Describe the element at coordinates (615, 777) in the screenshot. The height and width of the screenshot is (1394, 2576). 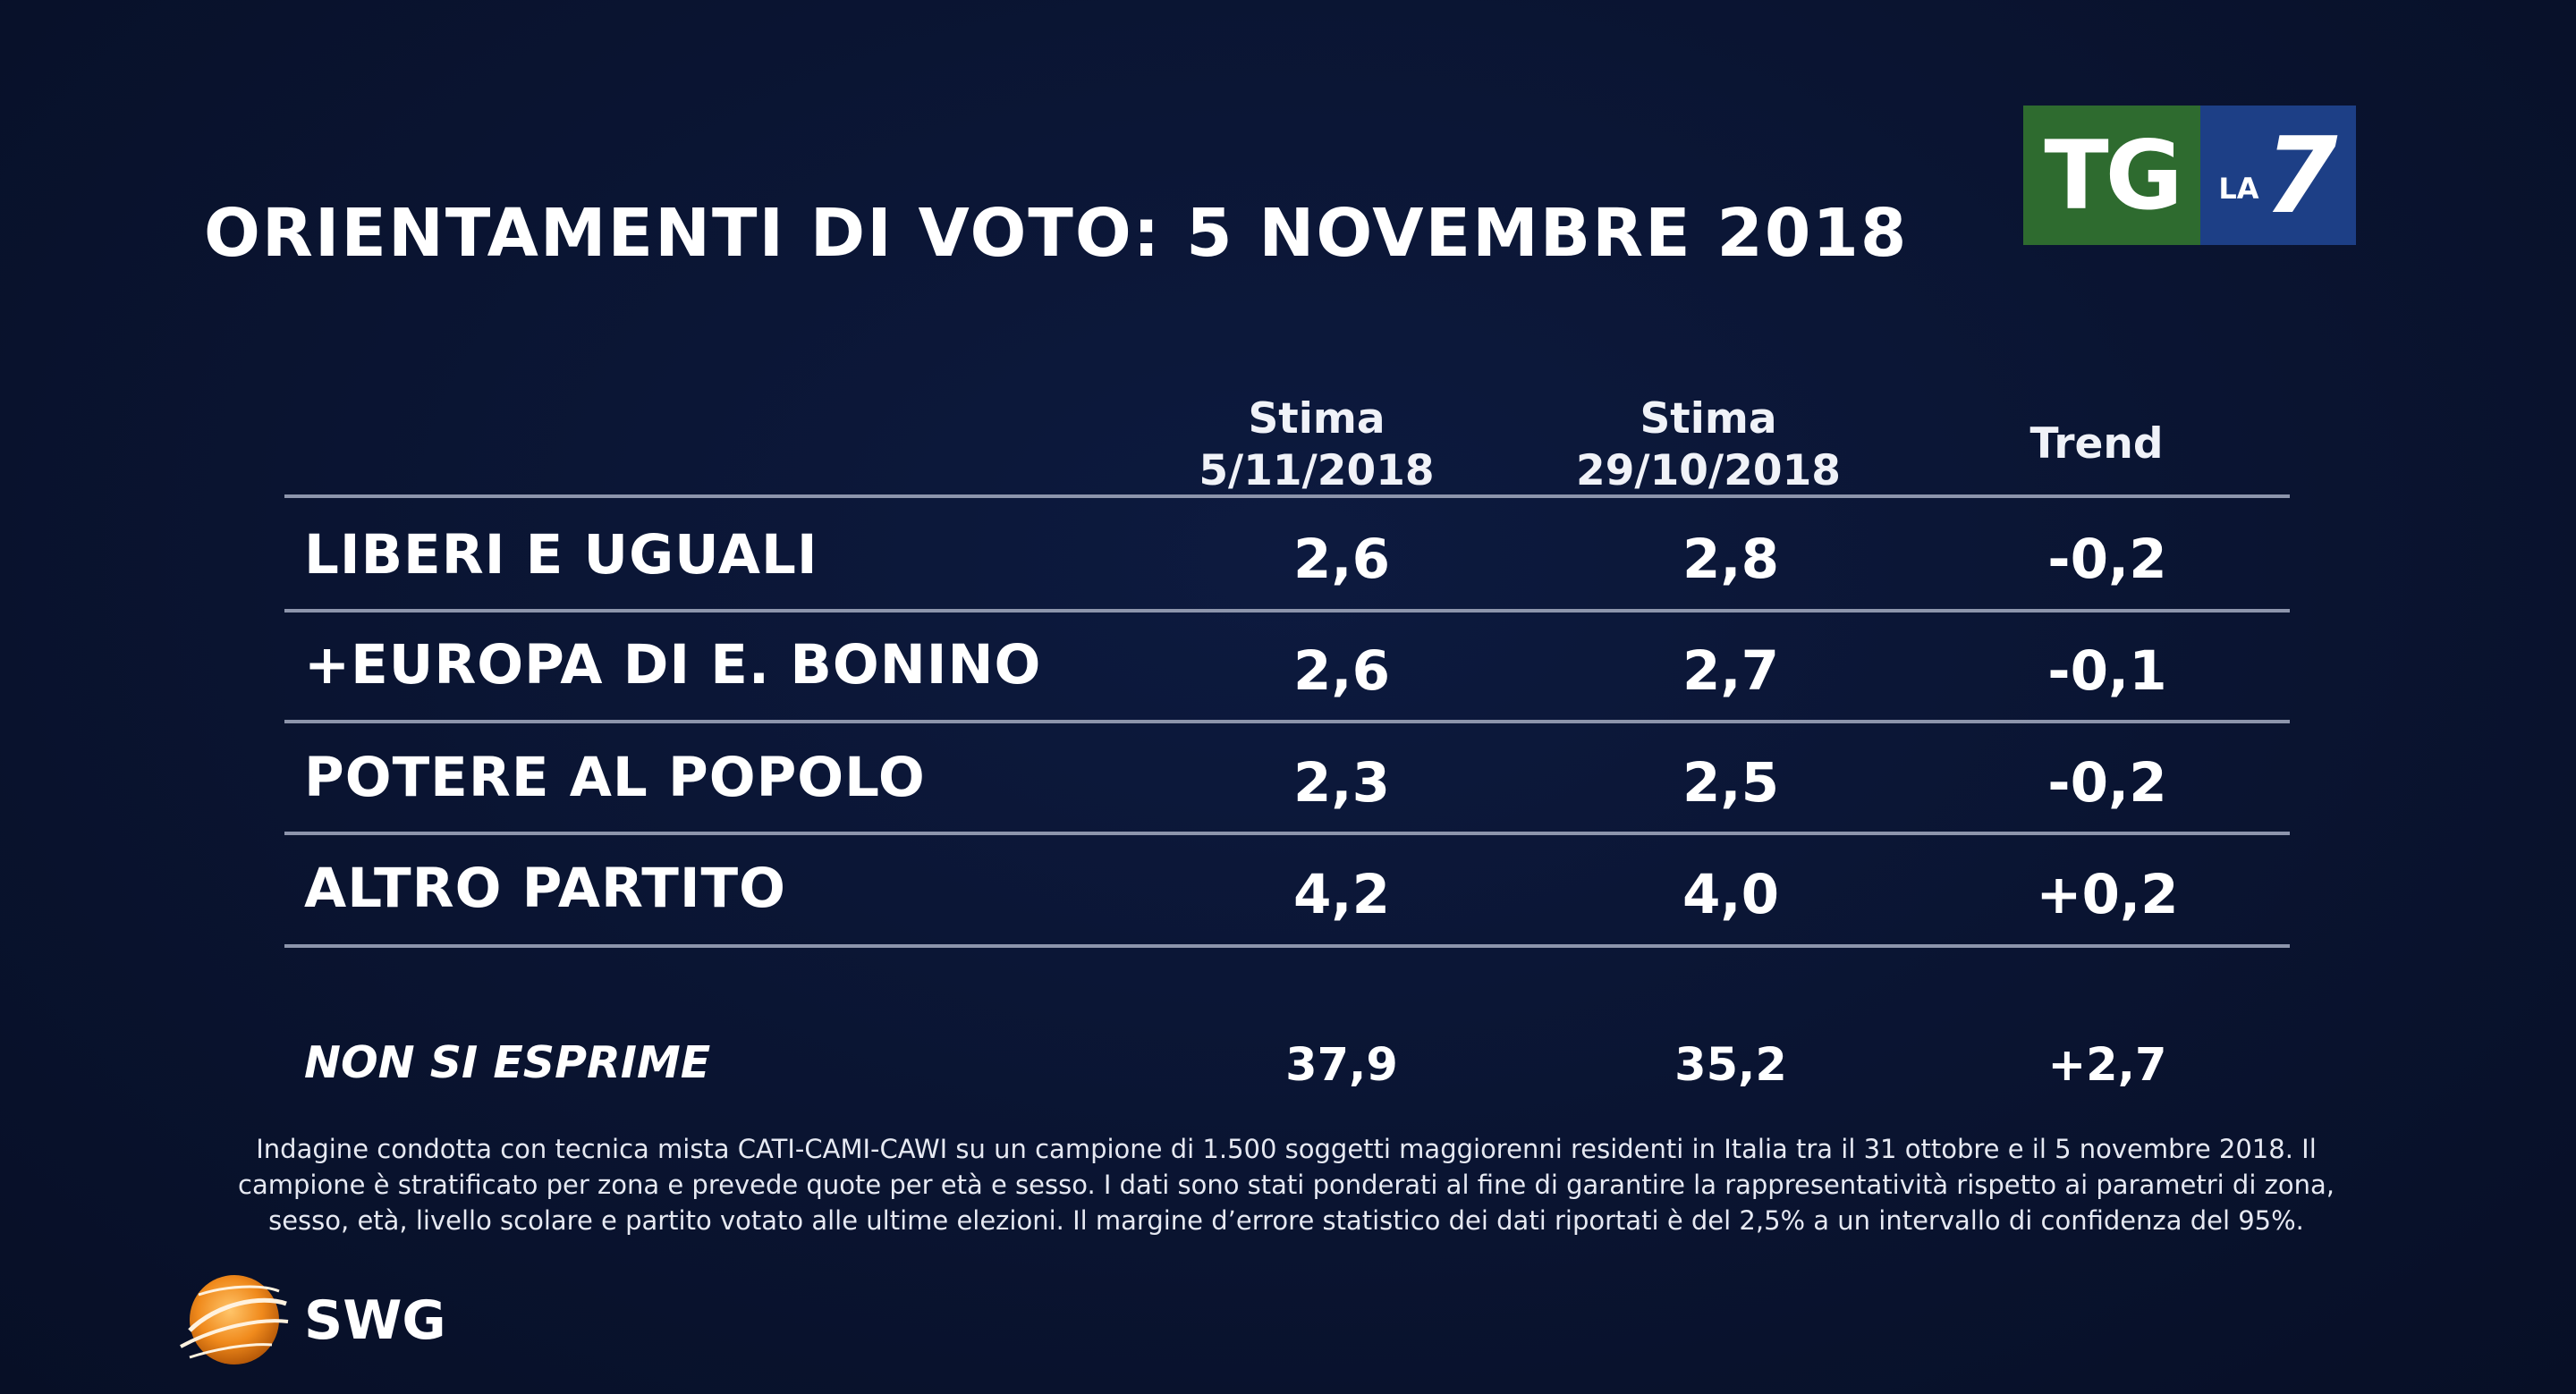
I see `party-label: POTERE AL POPOLO` at that location.